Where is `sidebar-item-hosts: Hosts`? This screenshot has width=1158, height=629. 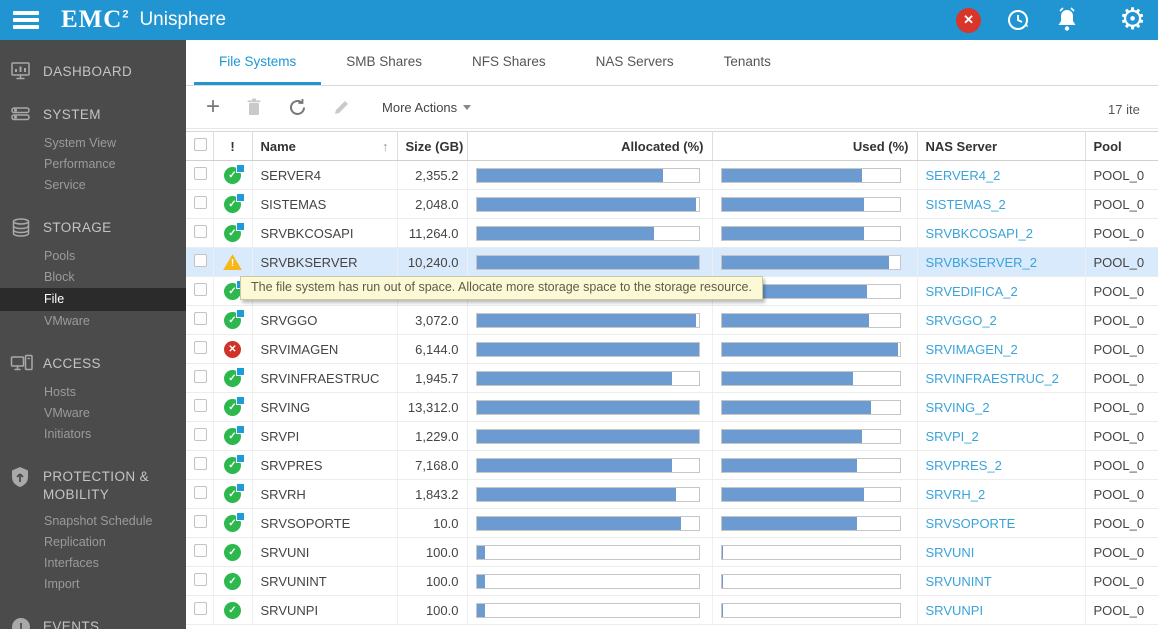
sidebar-item-hosts: Hosts is located at coordinates (60, 392).